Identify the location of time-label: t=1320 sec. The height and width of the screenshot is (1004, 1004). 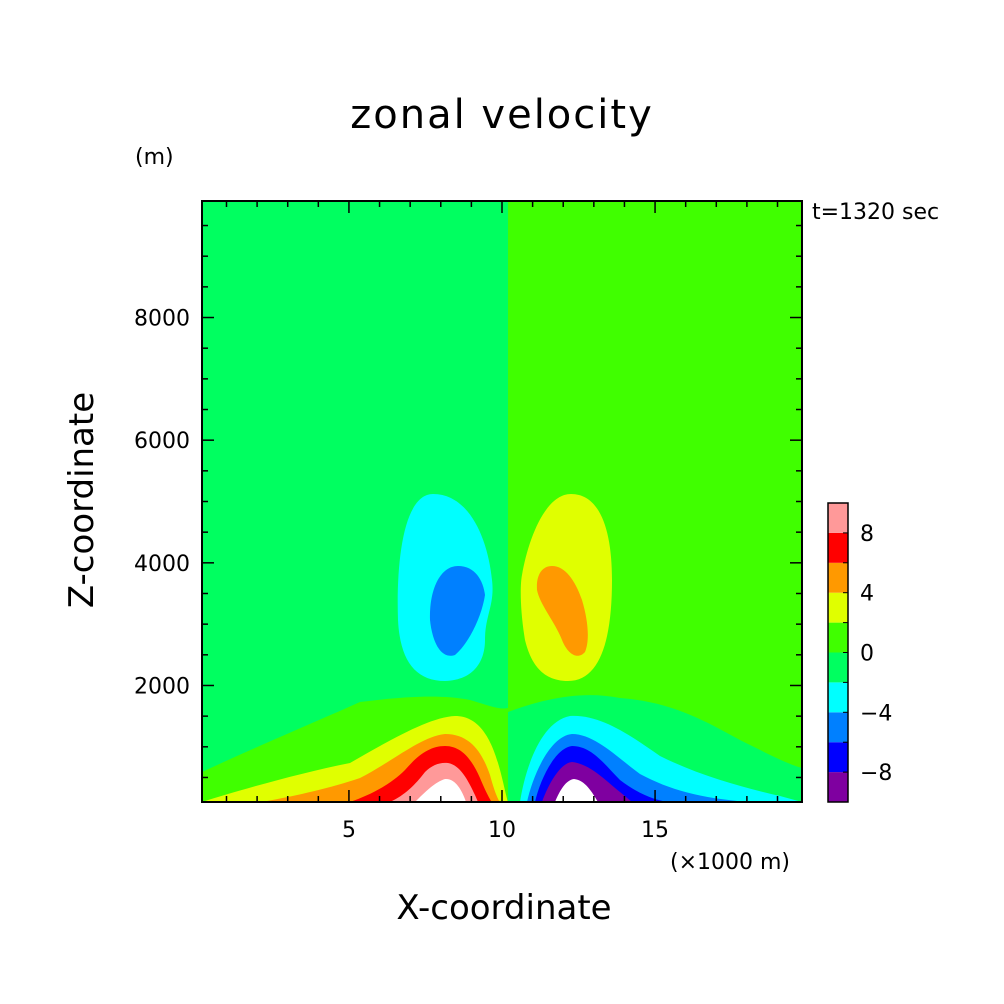
(876, 212).